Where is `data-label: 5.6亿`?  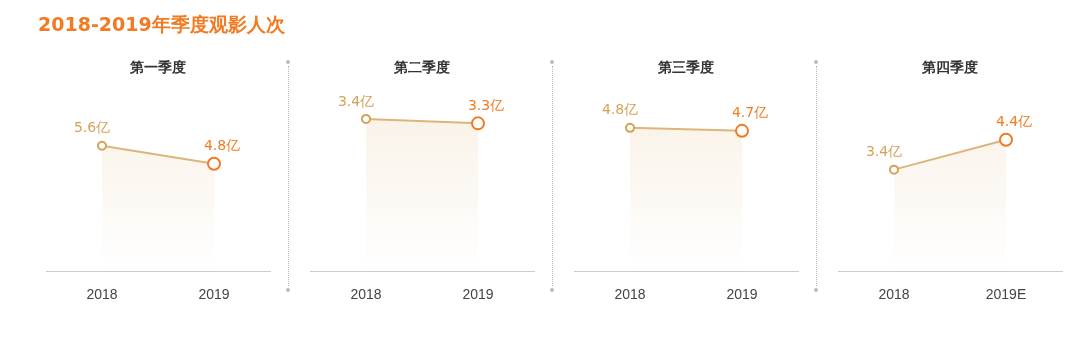
data-label: 5.6亿 is located at coordinates (92, 127).